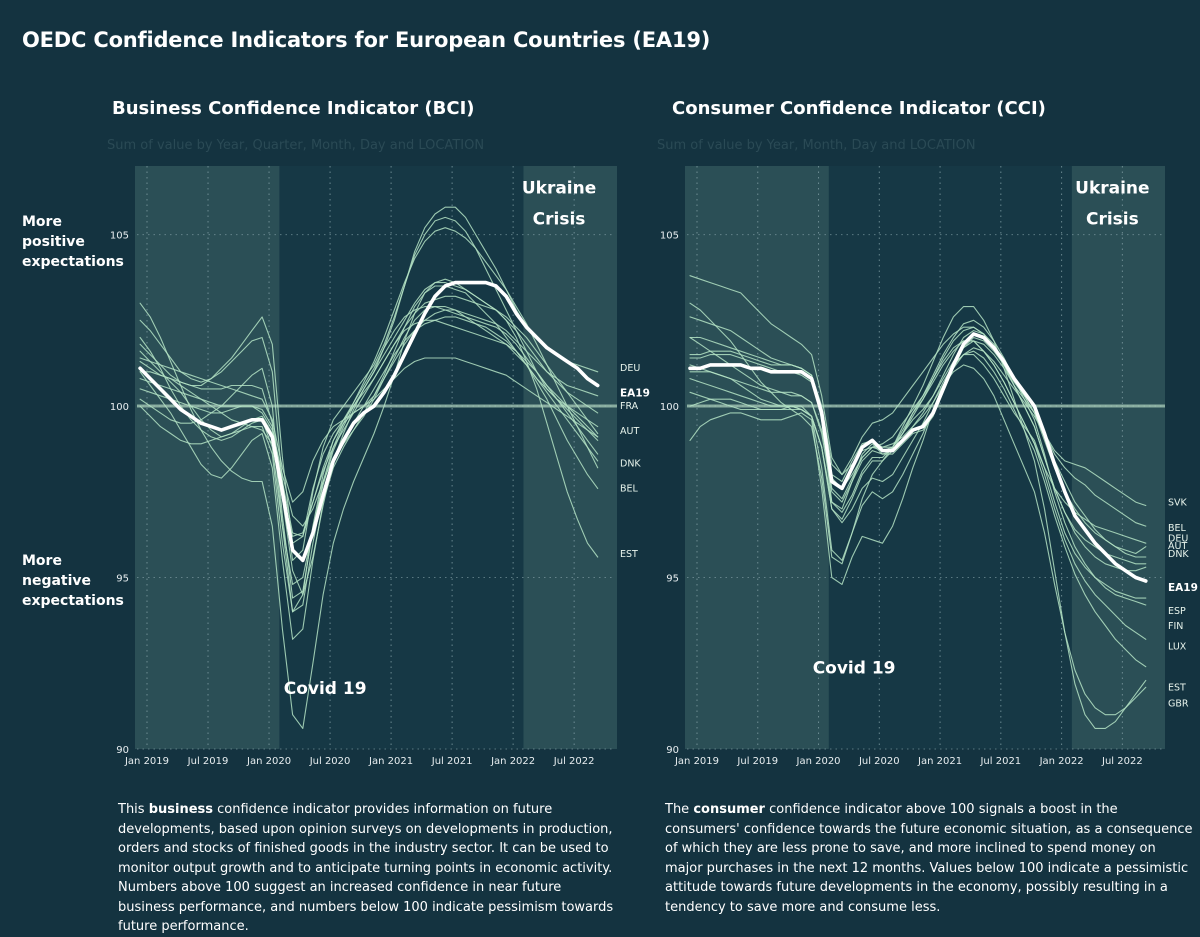  What do you see at coordinates (679, 809) in the screenshot?
I see `cci-description-pre: The` at bounding box center [679, 809].